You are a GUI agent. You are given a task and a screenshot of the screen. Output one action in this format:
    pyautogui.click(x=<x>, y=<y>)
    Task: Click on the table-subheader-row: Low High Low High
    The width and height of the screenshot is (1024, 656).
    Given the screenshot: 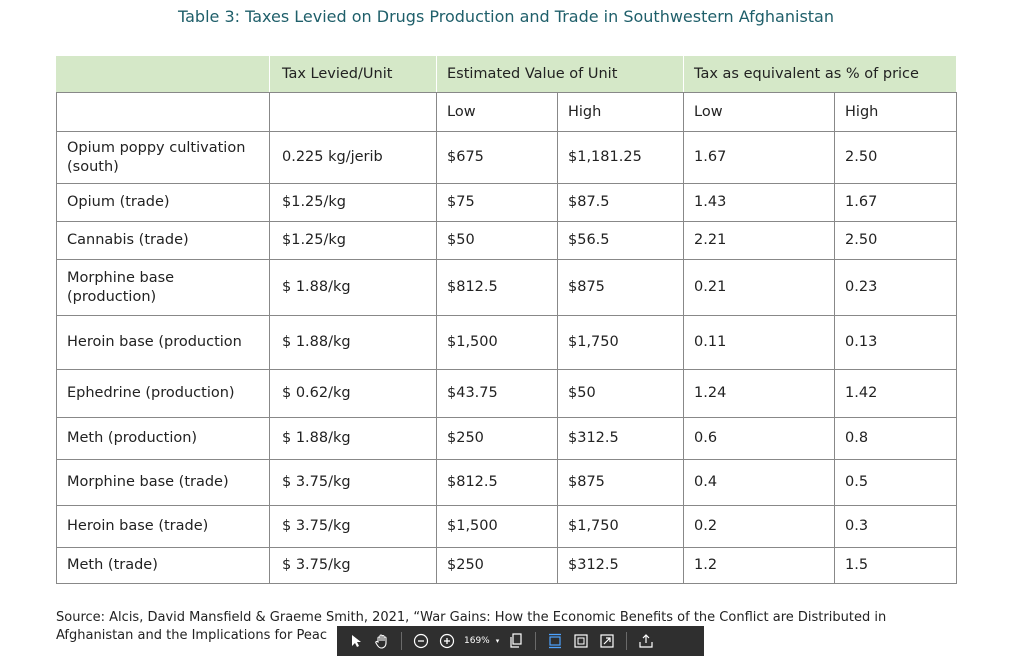 What is the action you would take?
    pyautogui.click(x=507, y=112)
    